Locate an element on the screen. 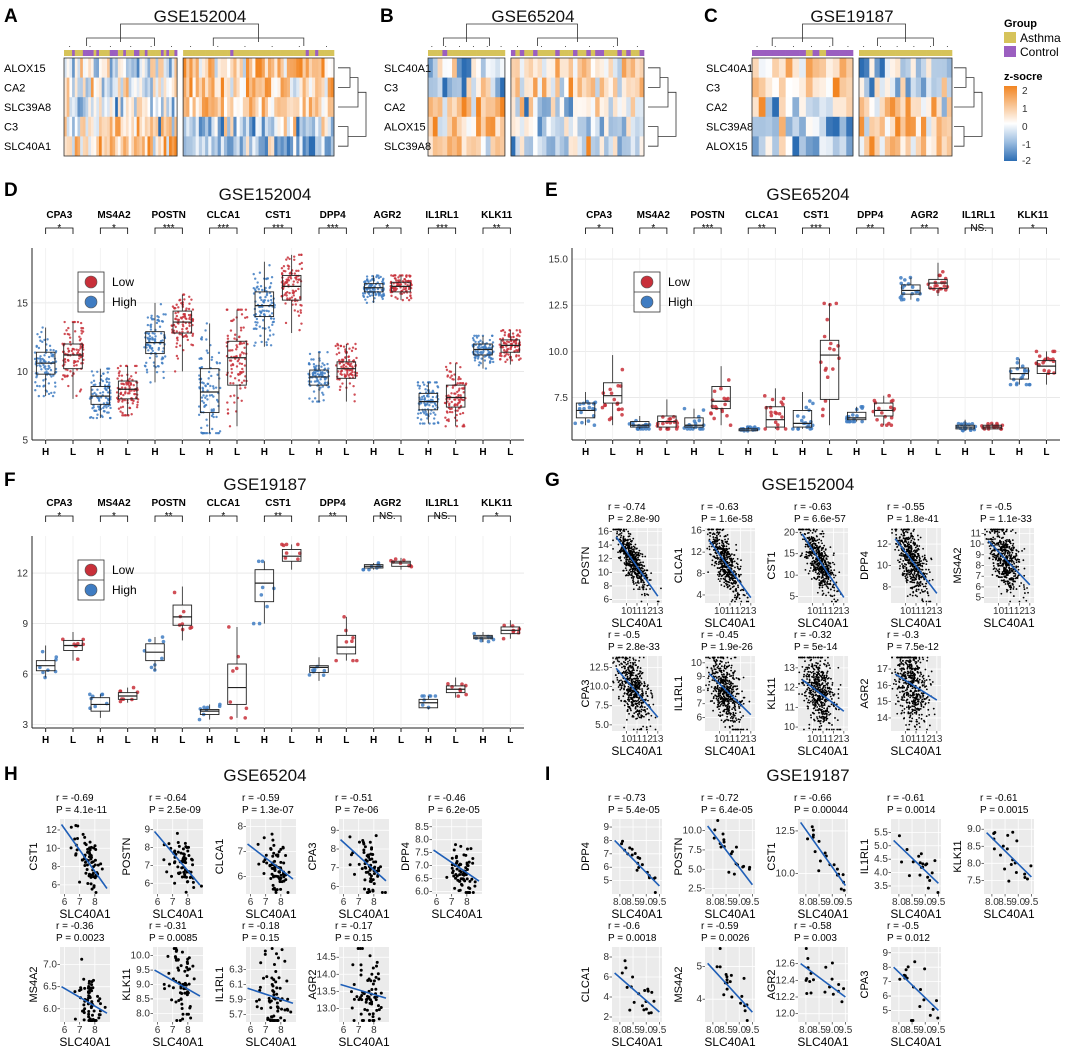 The width and height of the screenshot is (1065, 1048). significance-label: * is located at coordinates (653, 228).